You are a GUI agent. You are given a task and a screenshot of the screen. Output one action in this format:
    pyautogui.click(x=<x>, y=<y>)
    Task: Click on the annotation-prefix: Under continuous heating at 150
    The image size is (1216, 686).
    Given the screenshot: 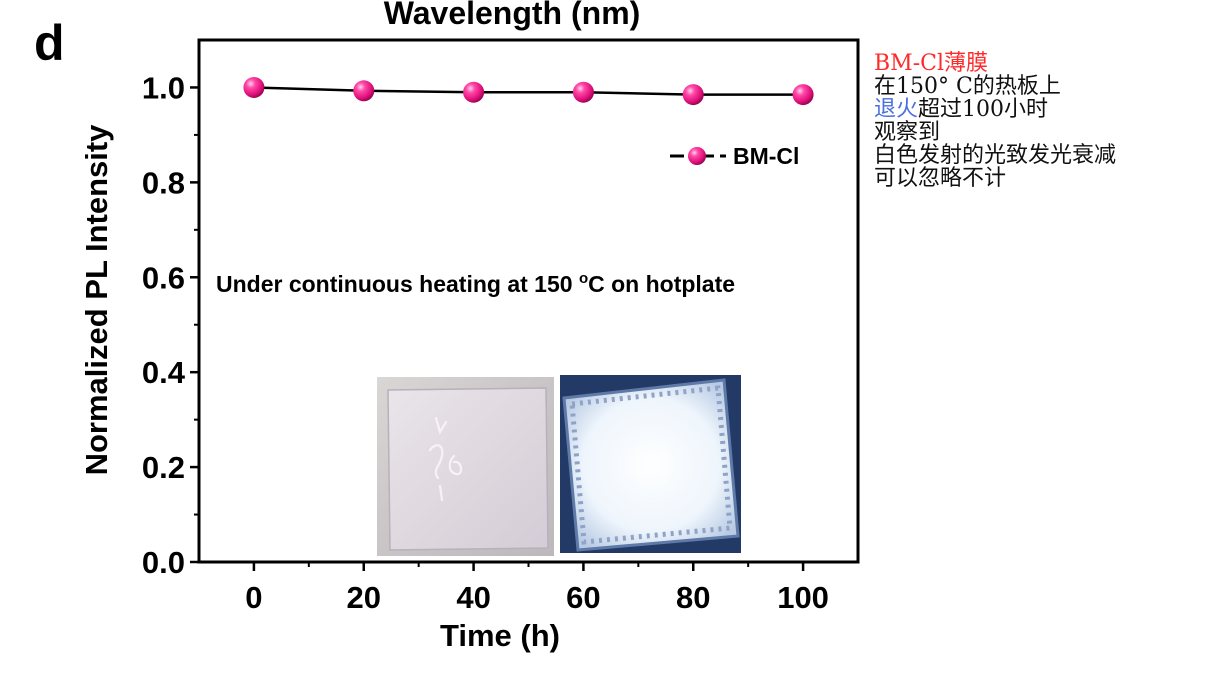 What is the action you would take?
    pyautogui.click(x=397, y=284)
    